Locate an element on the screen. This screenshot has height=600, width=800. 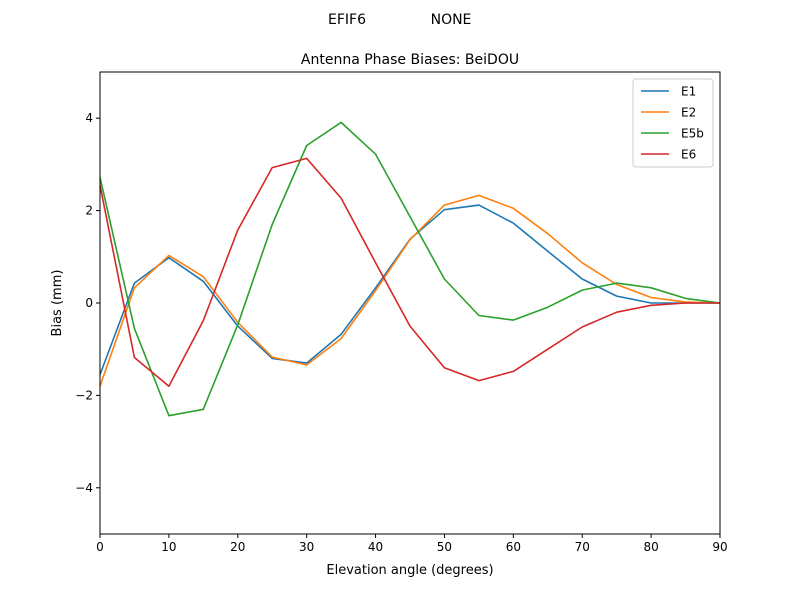
x-tick-label: 50 is located at coordinates (444, 547).